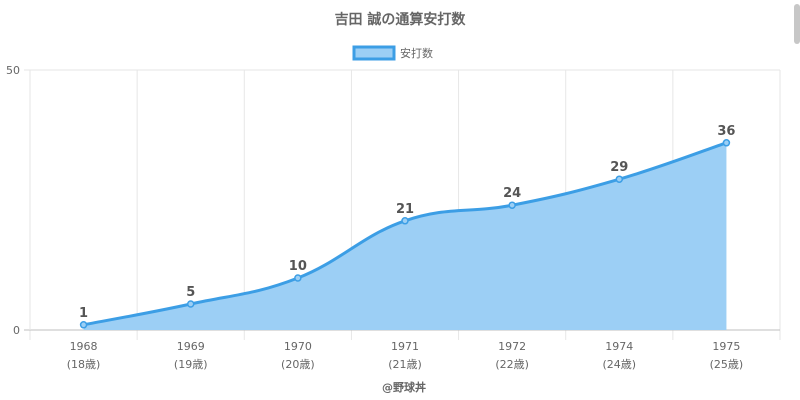 The height and width of the screenshot is (400, 800). I want to click on legend-label: 安打数, so click(416, 53).